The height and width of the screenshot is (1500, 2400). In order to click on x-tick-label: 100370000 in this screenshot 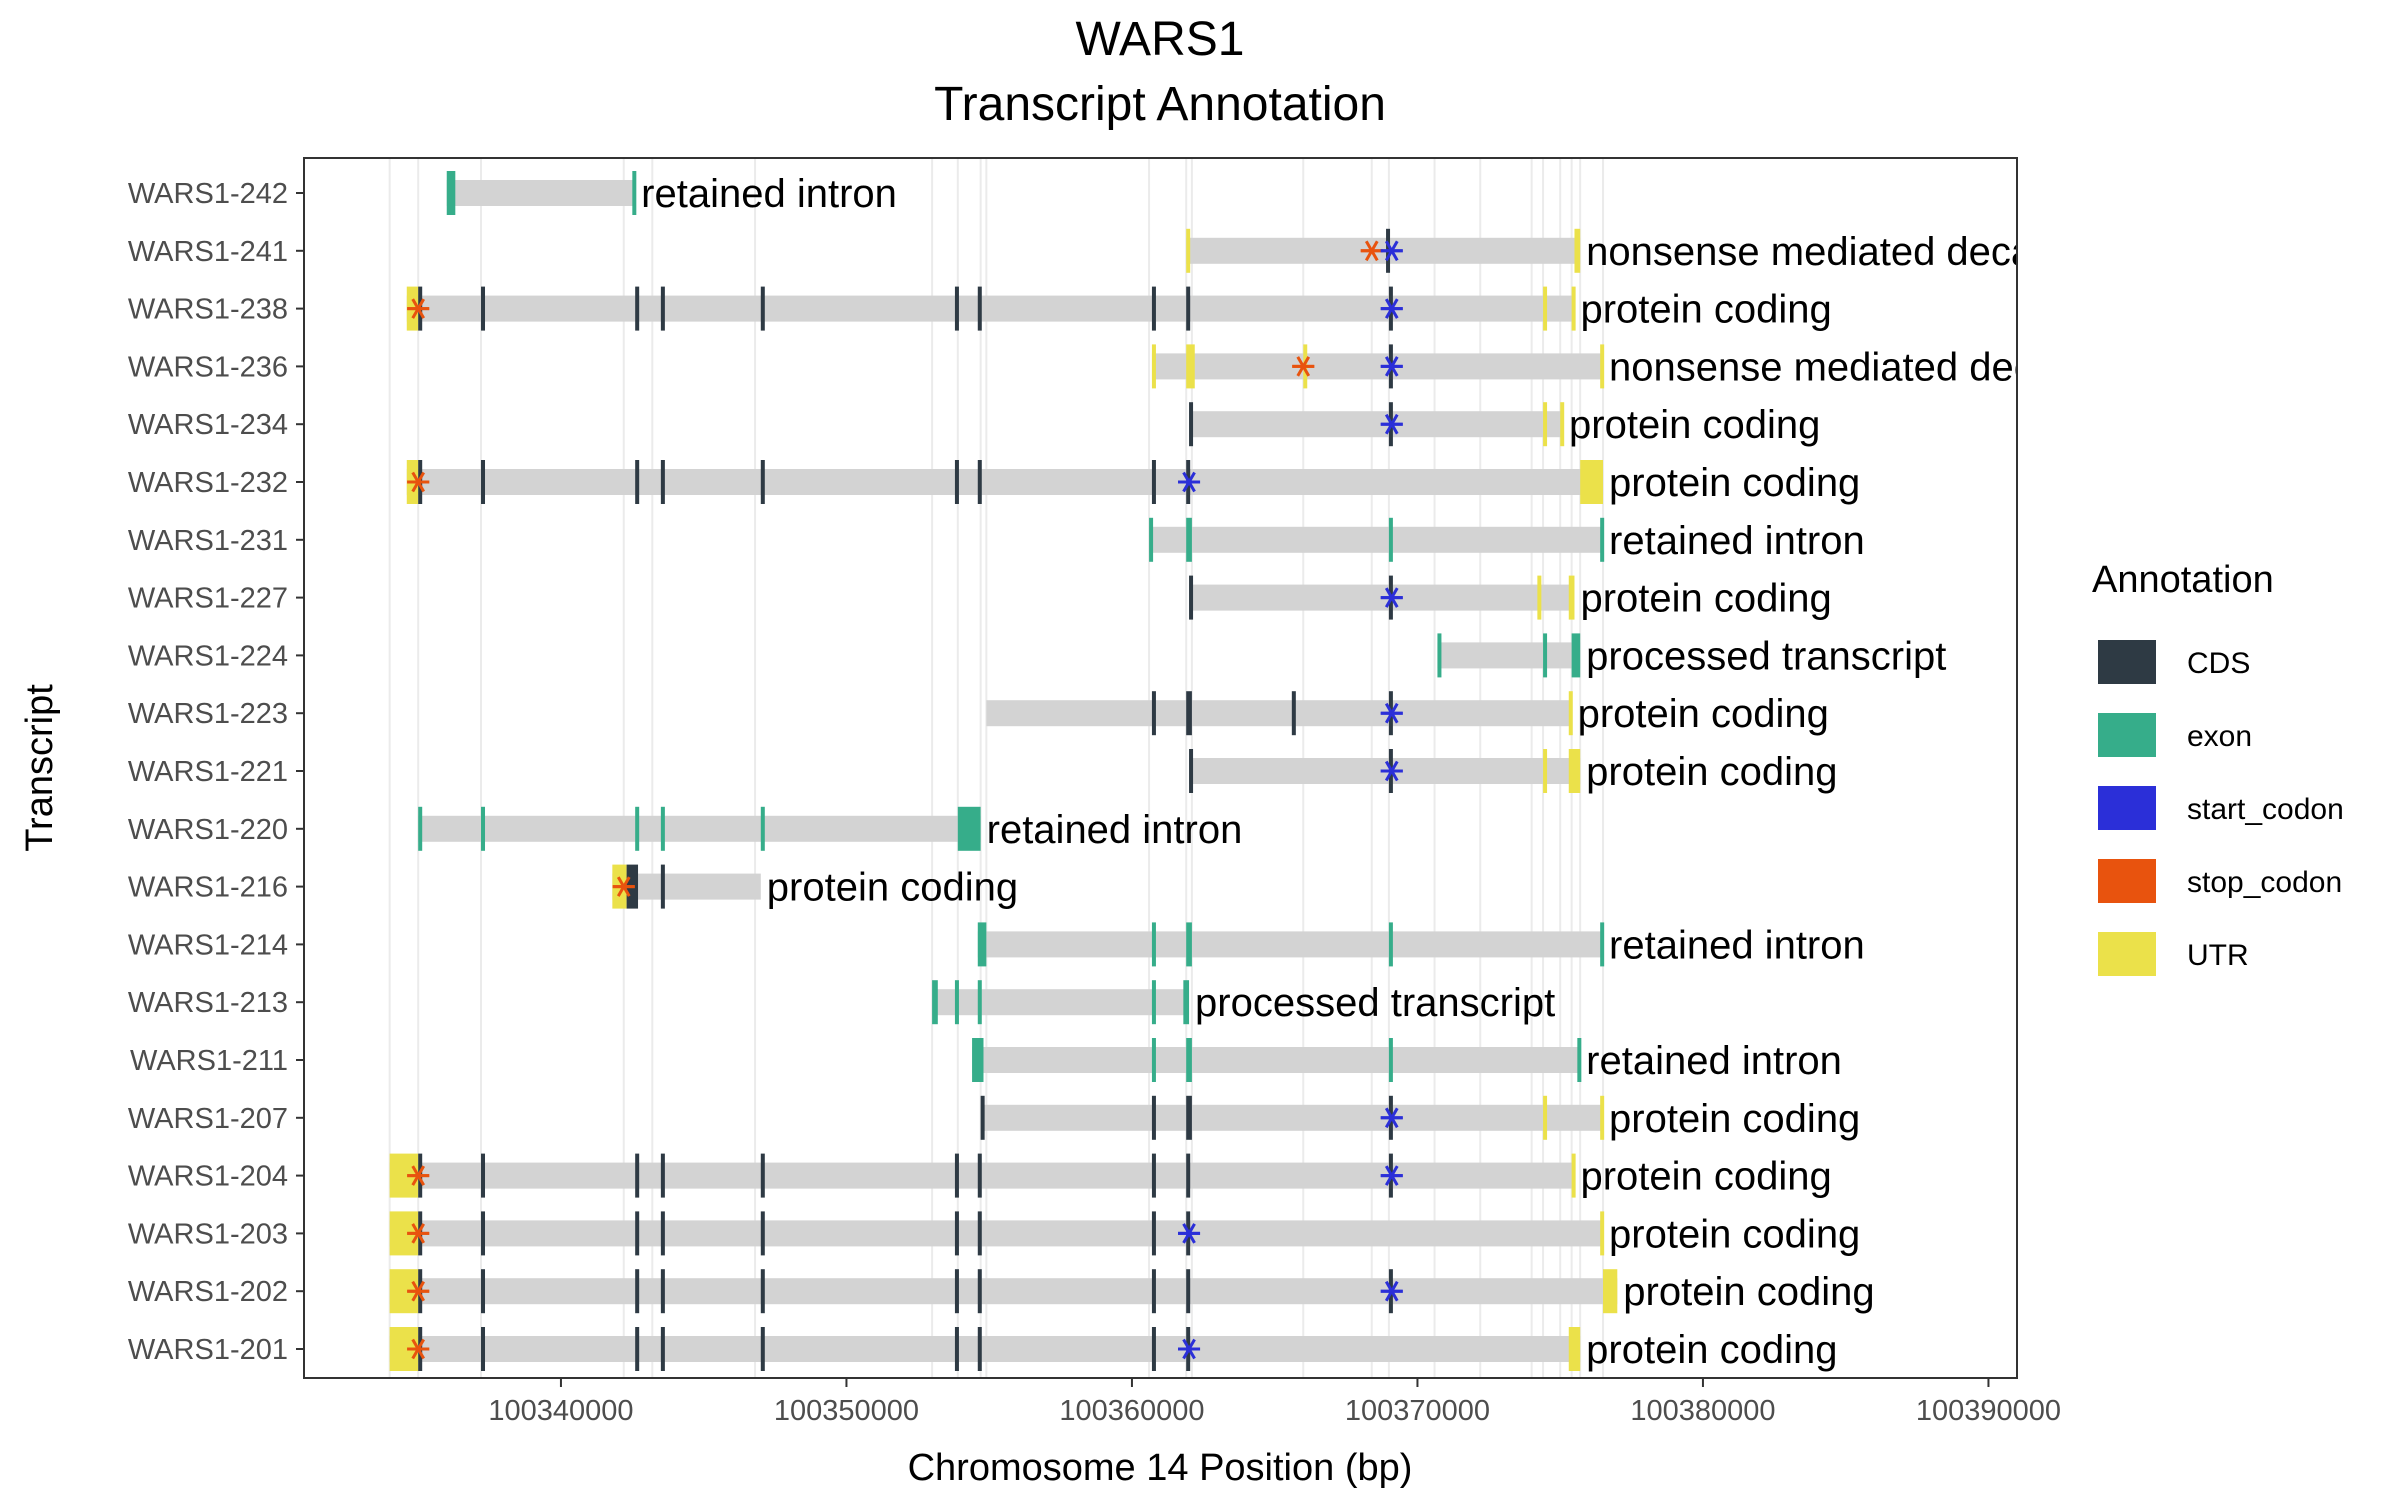, I will do `click(1417, 1411)`.